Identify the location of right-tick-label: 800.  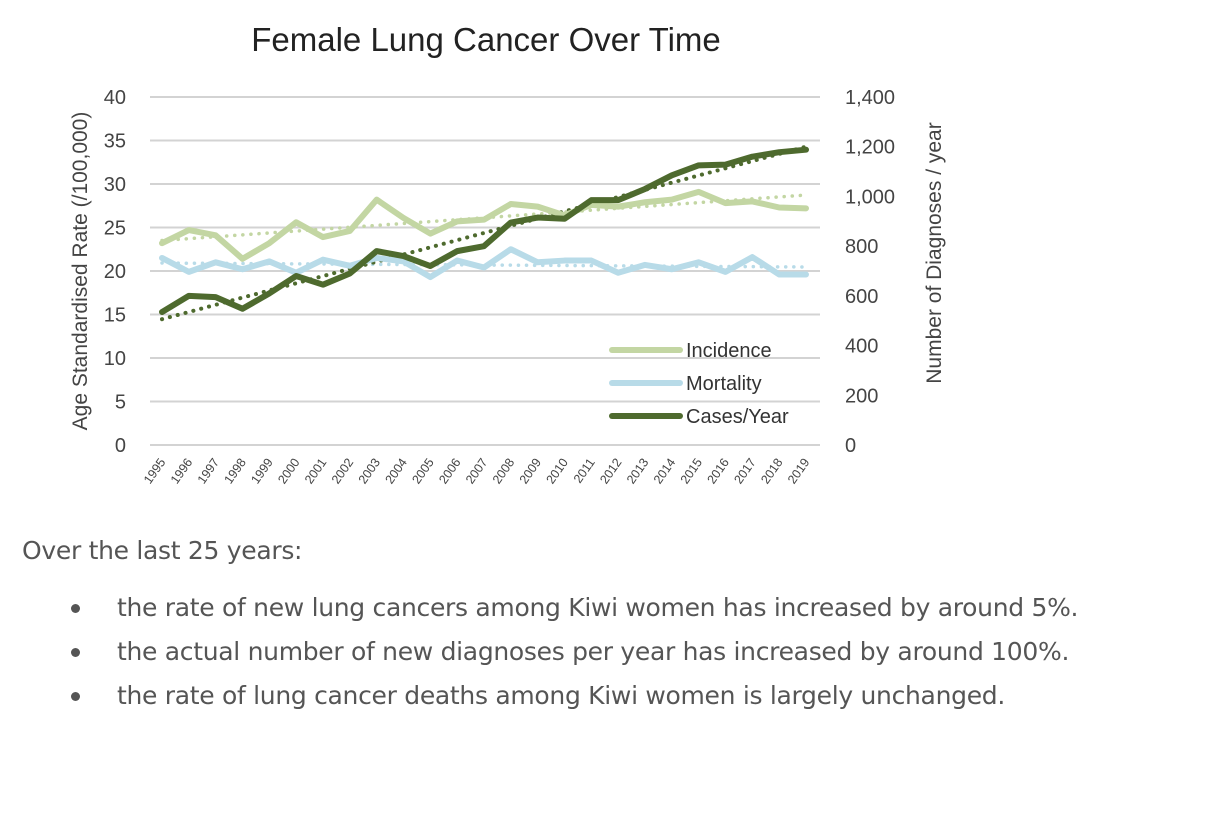
(861, 247).